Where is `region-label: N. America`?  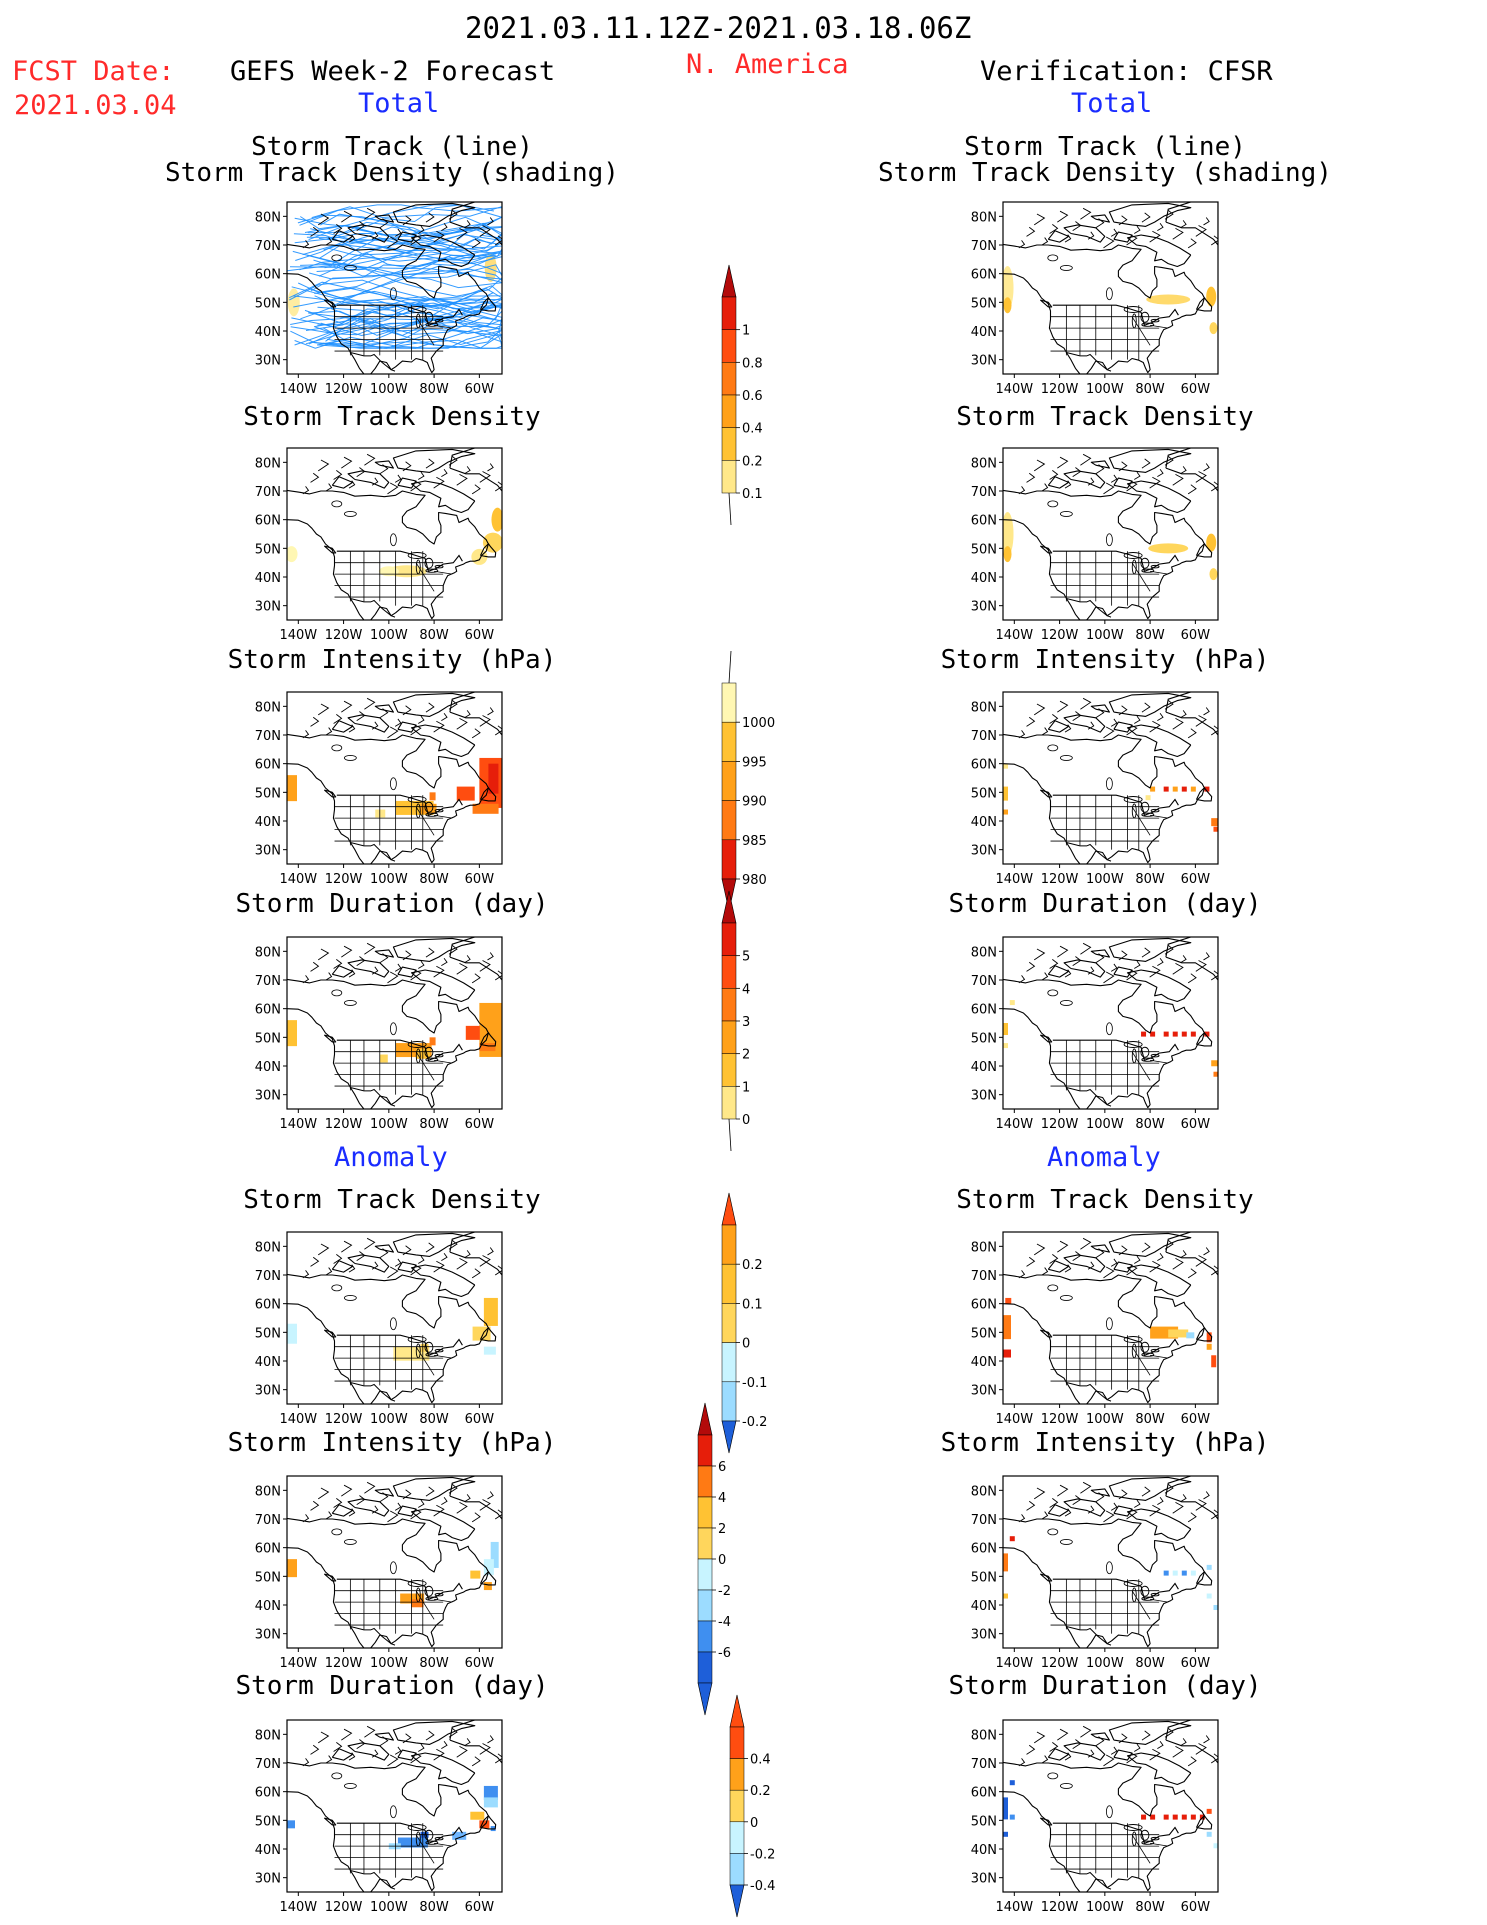
region-label: N. America is located at coordinates (767, 64).